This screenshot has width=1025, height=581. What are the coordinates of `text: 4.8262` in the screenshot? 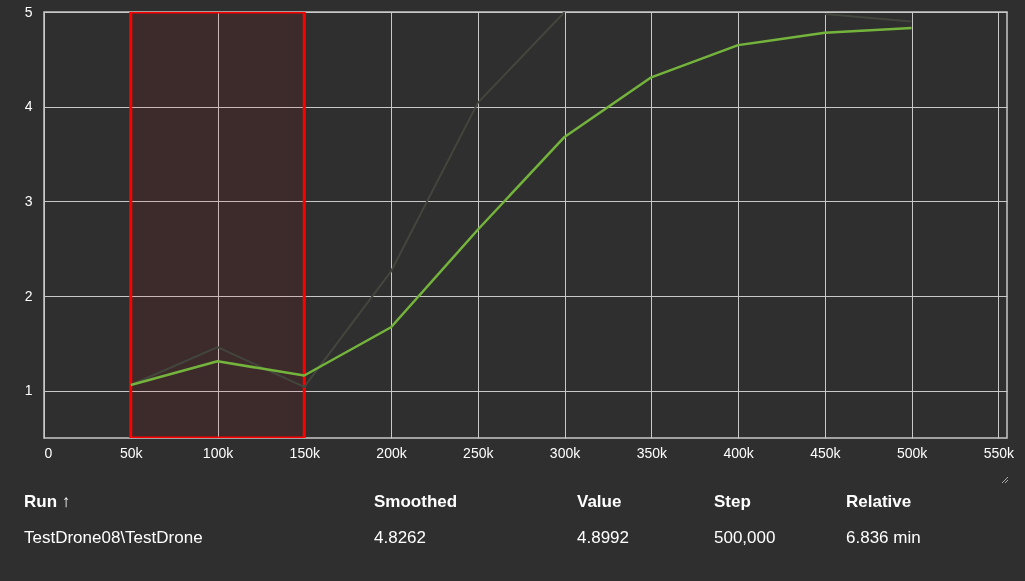 It's located at (400, 538).